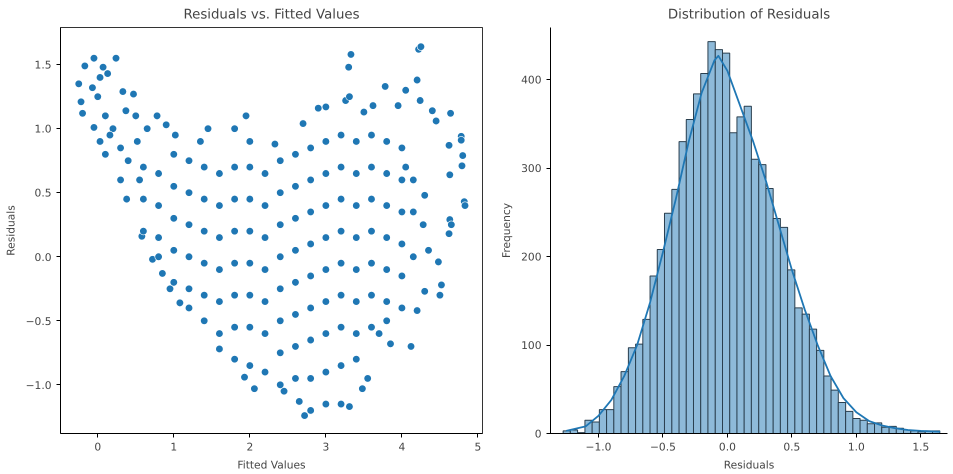 This screenshot has height=474, width=953. I want to click on x-tick-label: 5, so click(478, 447).